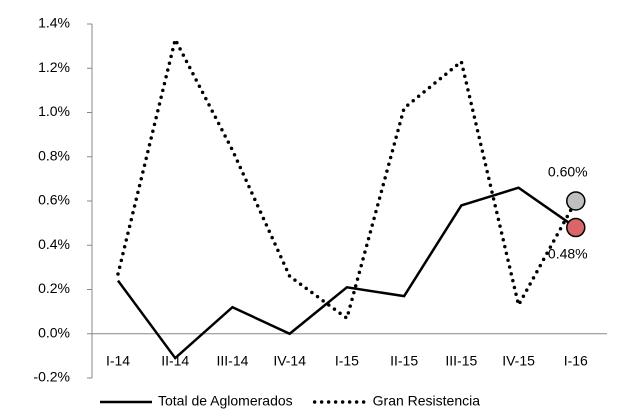  What do you see at coordinates (225, 401) in the screenshot?
I see `legend-label: Total de Aglomerados` at bounding box center [225, 401].